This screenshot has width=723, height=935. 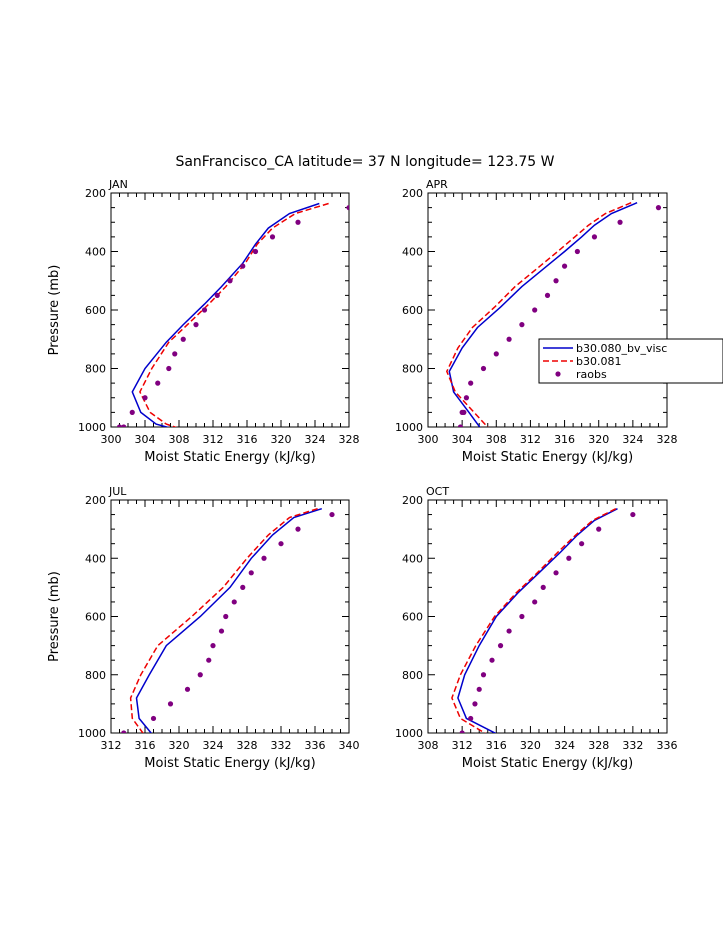 I want to click on x-axis-label: Moist Static Energy (kJ/kg), so click(x=547, y=763).